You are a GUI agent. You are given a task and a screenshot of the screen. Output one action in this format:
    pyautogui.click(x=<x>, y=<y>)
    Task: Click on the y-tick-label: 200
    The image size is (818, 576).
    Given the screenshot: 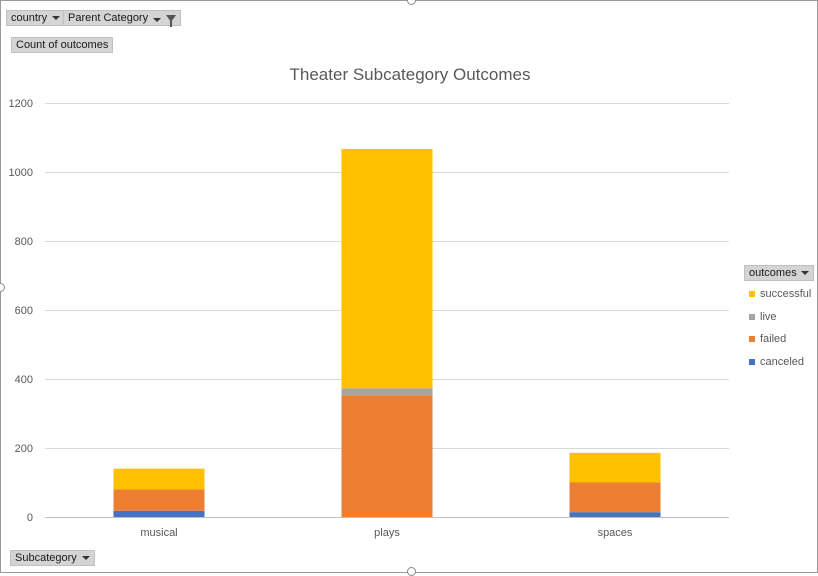 What is the action you would take?
    pyautogui.click(x=24, y=449)
    